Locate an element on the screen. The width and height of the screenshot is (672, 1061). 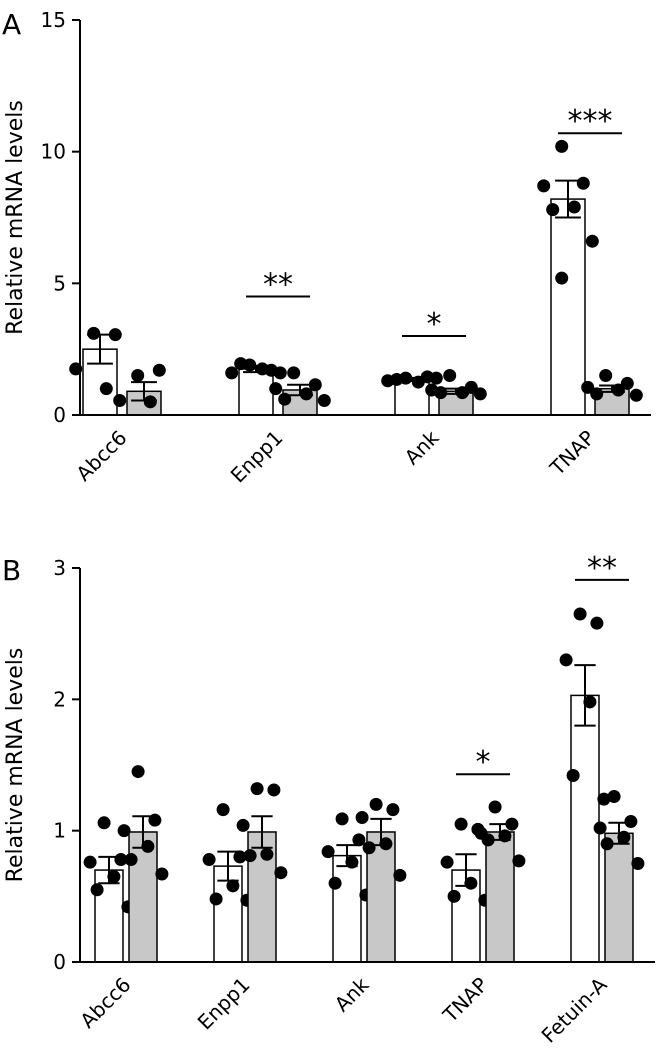
panel-b-y-tick-label-1: 1 is located at coordinates (59, 831).